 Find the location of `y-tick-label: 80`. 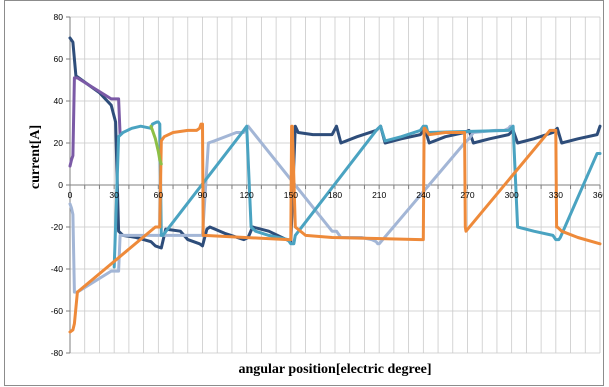

y-tick-label: 80 is located at coordinates (59, 17).